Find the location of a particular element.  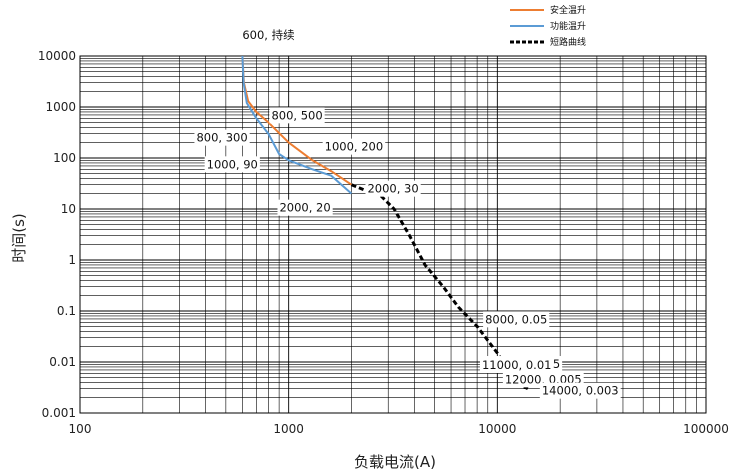

legend-label-3: 短路曲线 is located at coordinates (568, 42).